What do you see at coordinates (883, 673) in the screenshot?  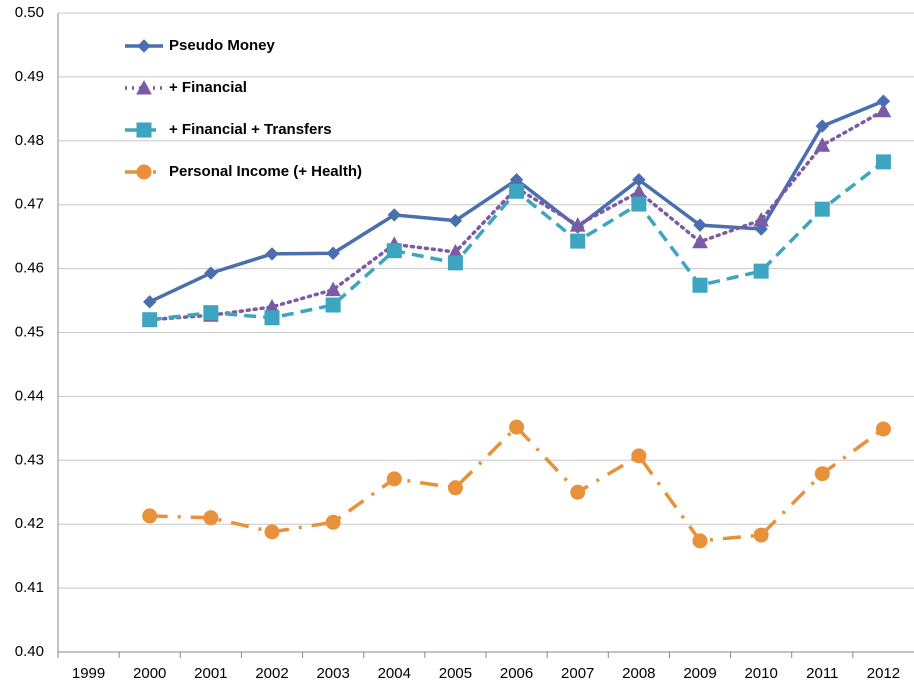 I see `x-tick-label: 2012` at bounding box center [883, 673].